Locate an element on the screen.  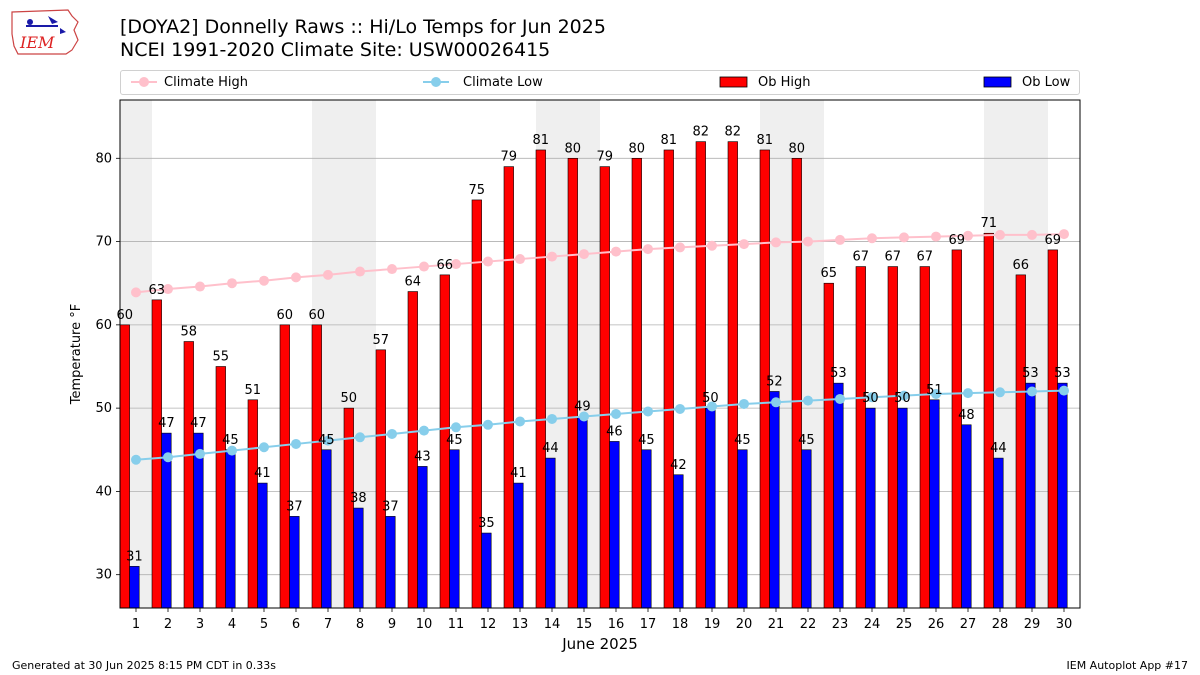
label-ob-high-14: 81 is located at coordinates (541, 140).